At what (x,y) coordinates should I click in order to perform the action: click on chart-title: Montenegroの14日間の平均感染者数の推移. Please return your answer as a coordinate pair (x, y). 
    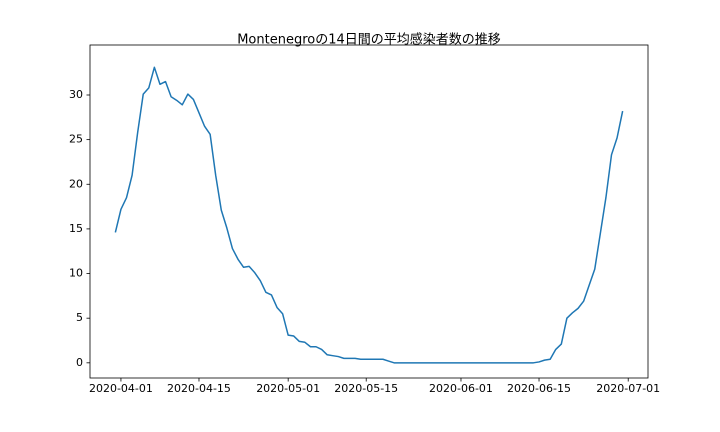
    Looking at the image, I should click on (369, 40).